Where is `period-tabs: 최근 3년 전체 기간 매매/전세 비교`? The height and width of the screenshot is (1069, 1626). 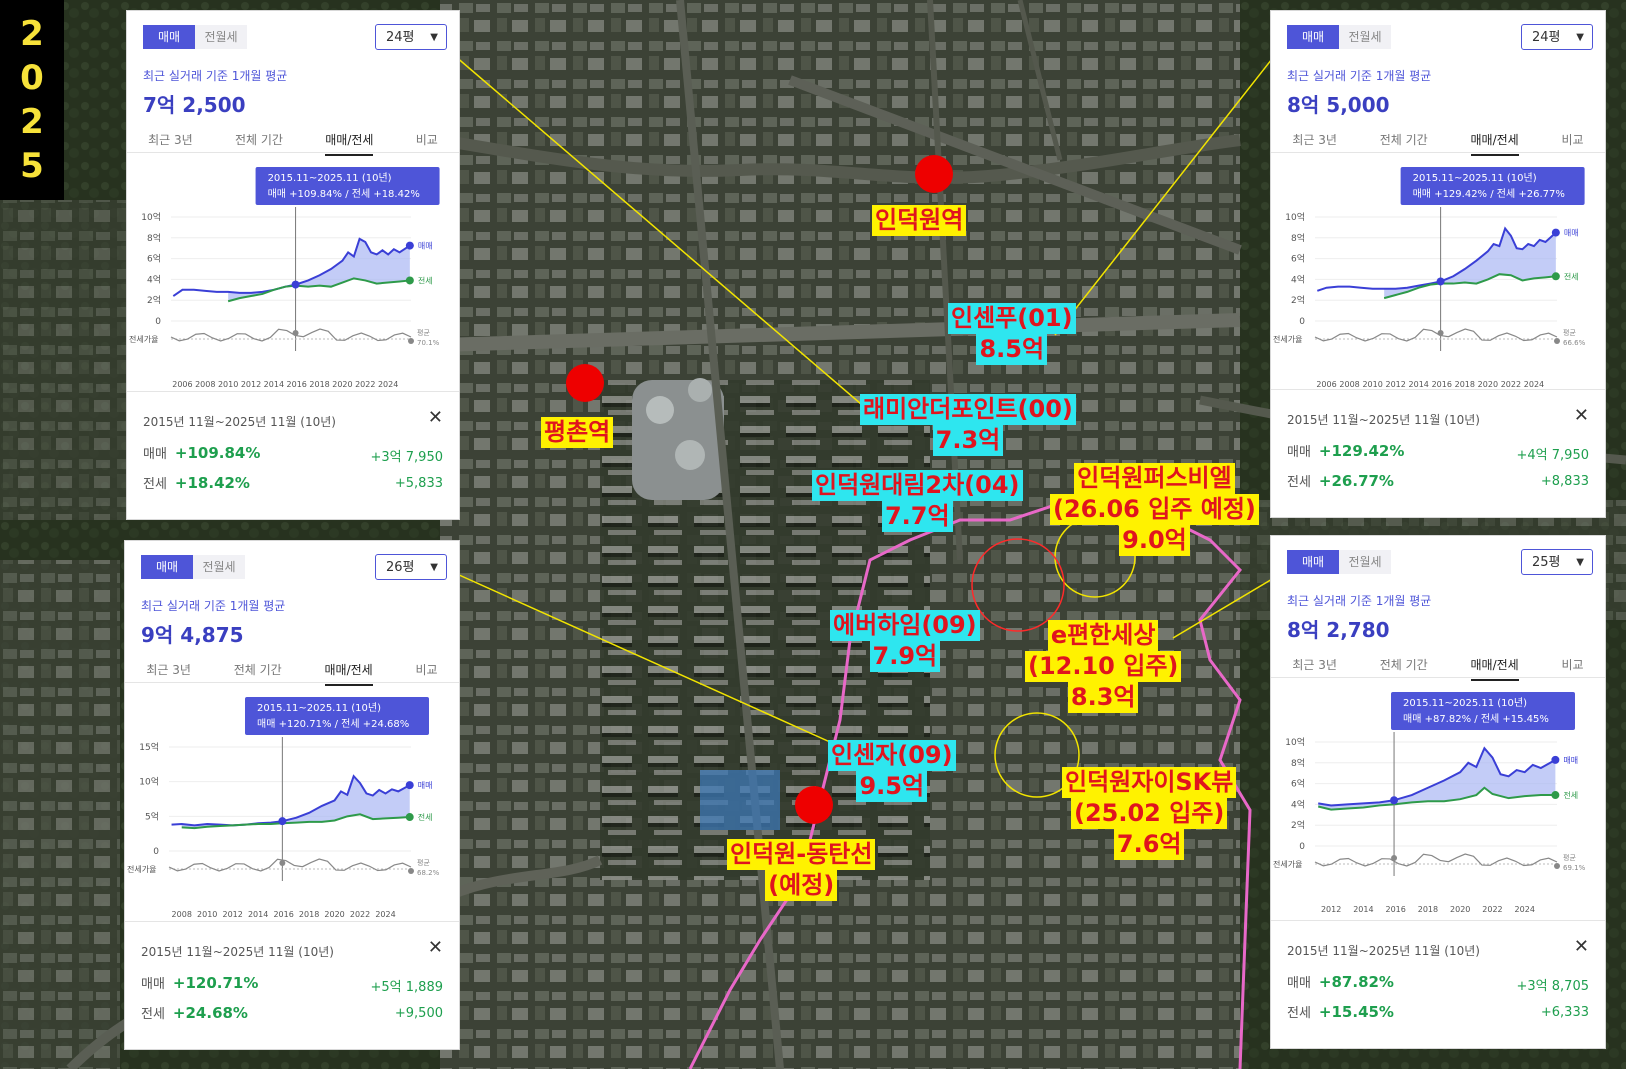
period-tabs: 최근 3년 전체 기간 매매/전세 비교 is located at coordinates (1438, 668).